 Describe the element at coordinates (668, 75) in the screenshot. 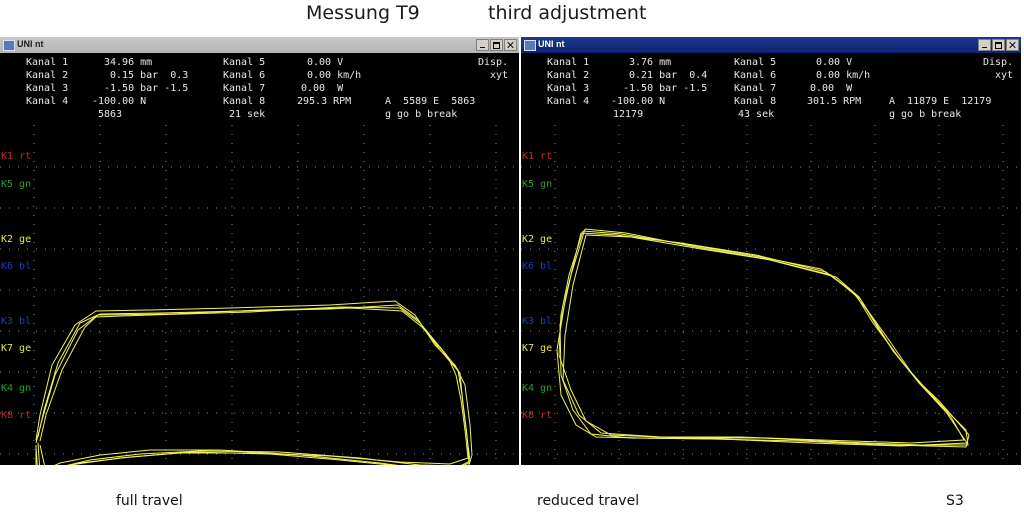

I see `channel-value: 0.21 bar 0.4` at that location.